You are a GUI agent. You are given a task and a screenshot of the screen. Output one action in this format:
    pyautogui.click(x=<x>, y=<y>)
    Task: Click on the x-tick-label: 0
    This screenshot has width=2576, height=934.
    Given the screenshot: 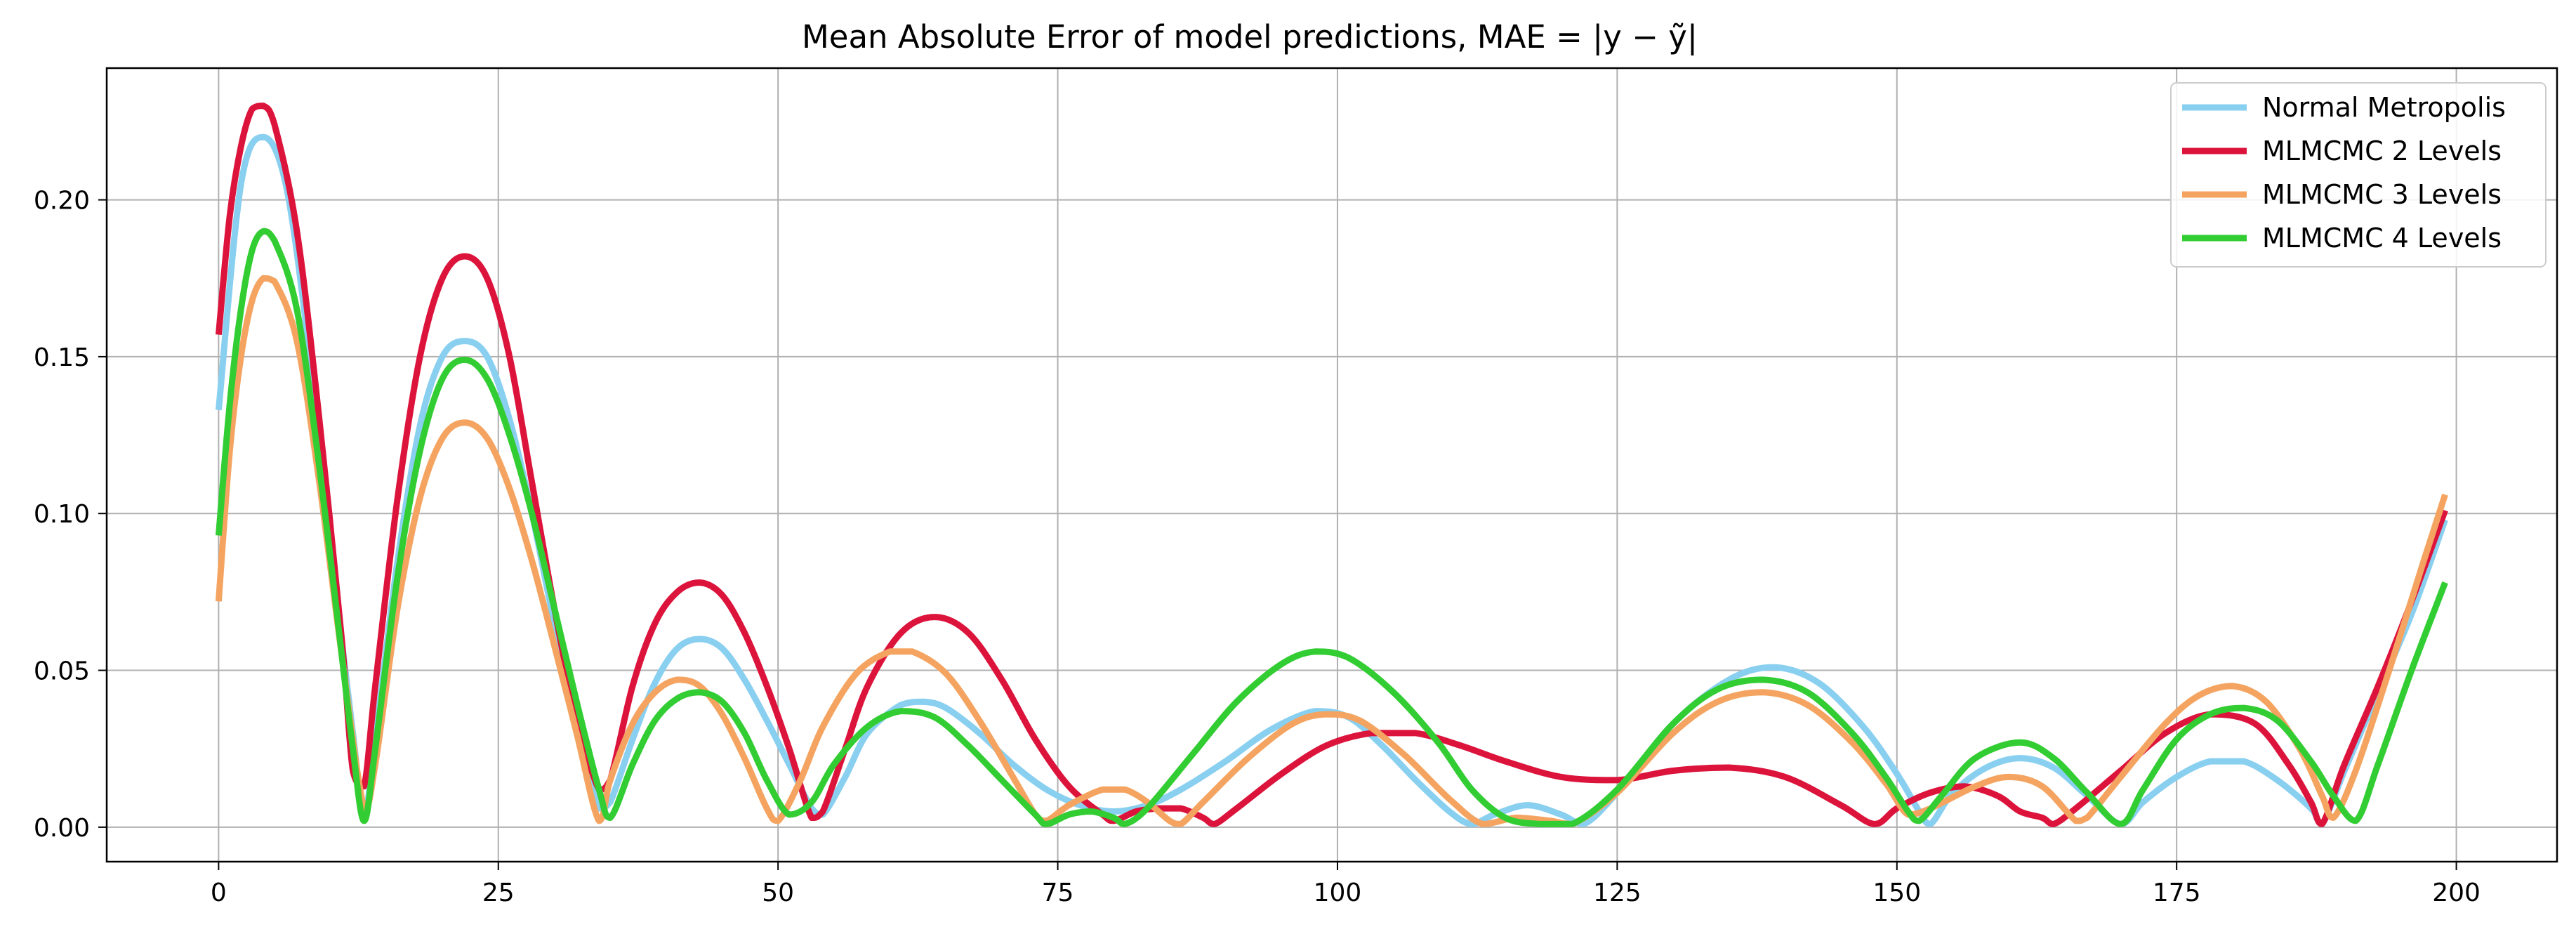 What is the action you would take?
    pyautogui.click(x=219, y=893)
    